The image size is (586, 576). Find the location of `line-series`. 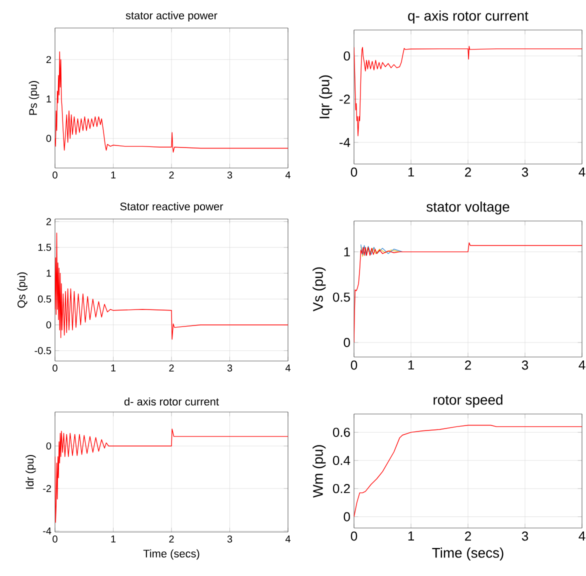

line-series is located at coordinates (381, 250).